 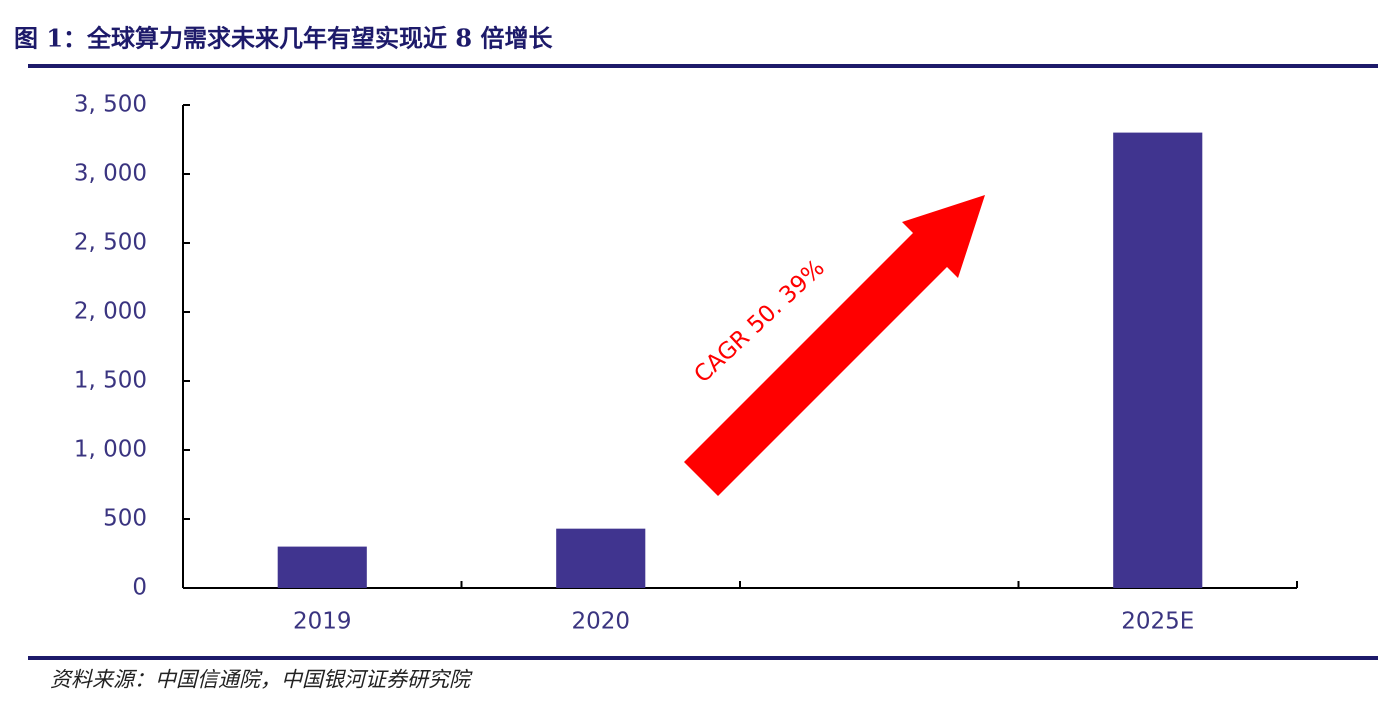 What do you see at coordinates (703, 66) in the screenshot?
I see `title-rule` at bounding box center [703, 66].